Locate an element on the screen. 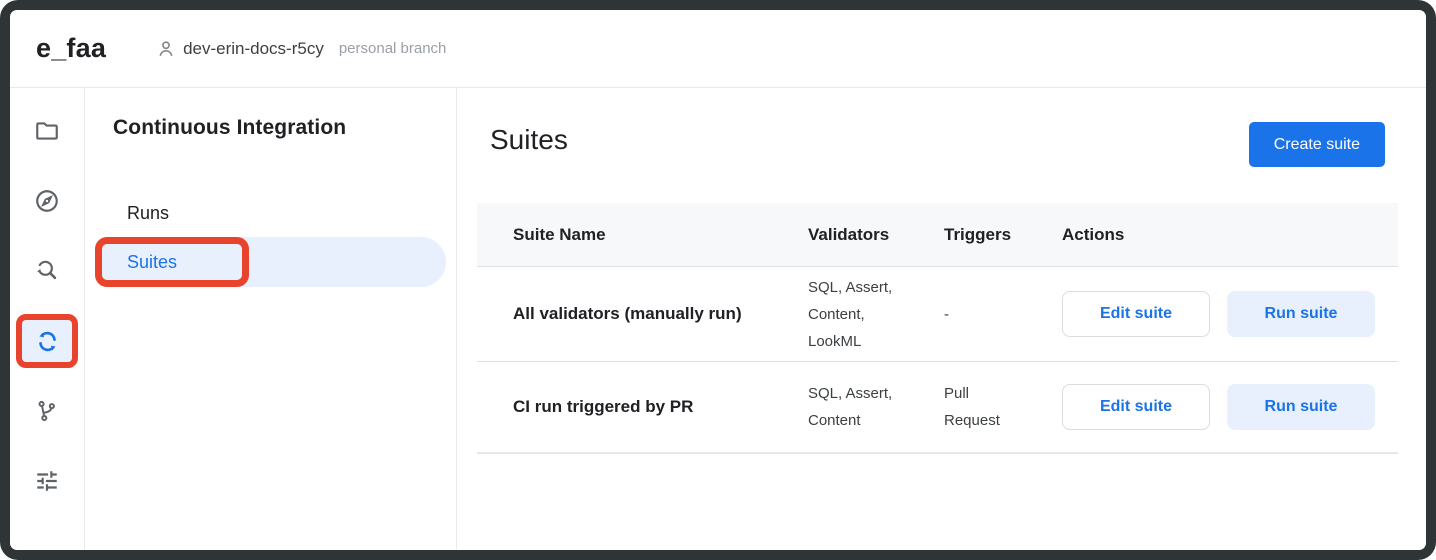 This screenshot has width=1436, height=560. tune-settings-icon is located at coordinates (47, 481).